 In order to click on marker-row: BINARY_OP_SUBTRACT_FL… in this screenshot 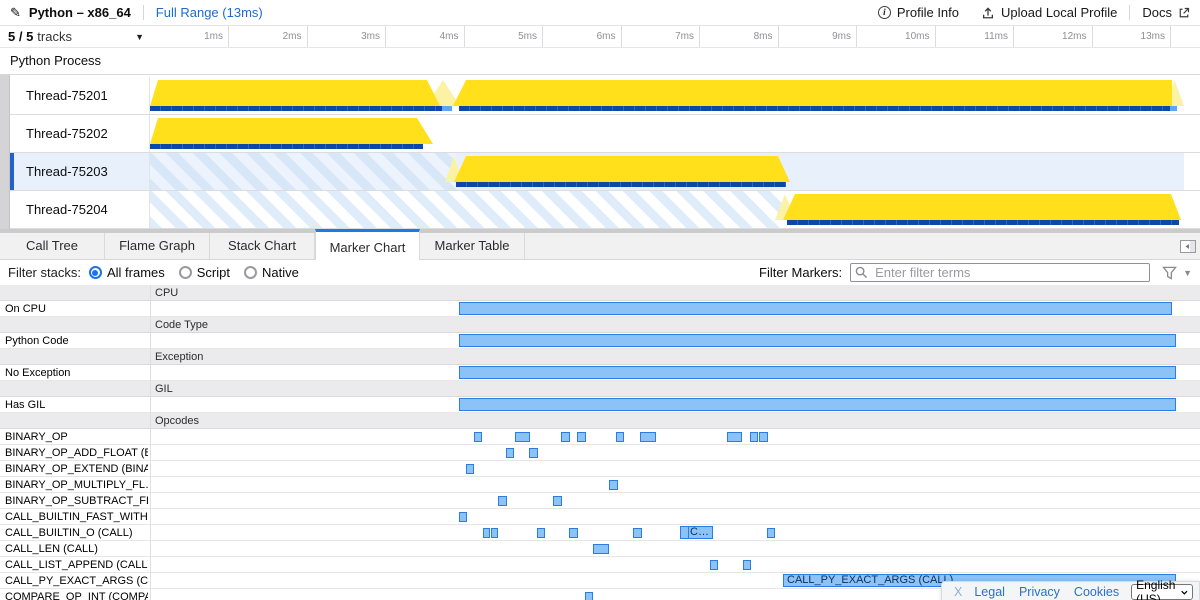, I will do `click(600, 501)`.